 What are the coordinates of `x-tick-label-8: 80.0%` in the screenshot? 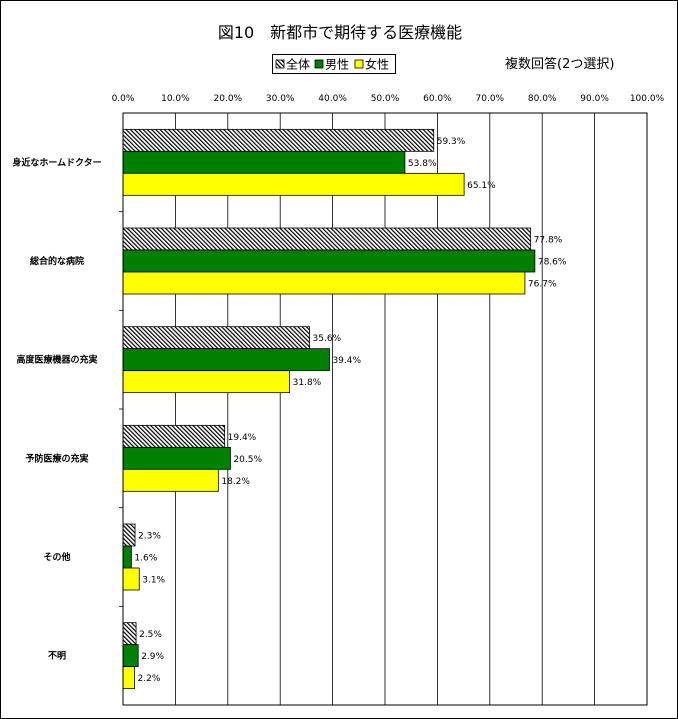 It's located at (542, 99).